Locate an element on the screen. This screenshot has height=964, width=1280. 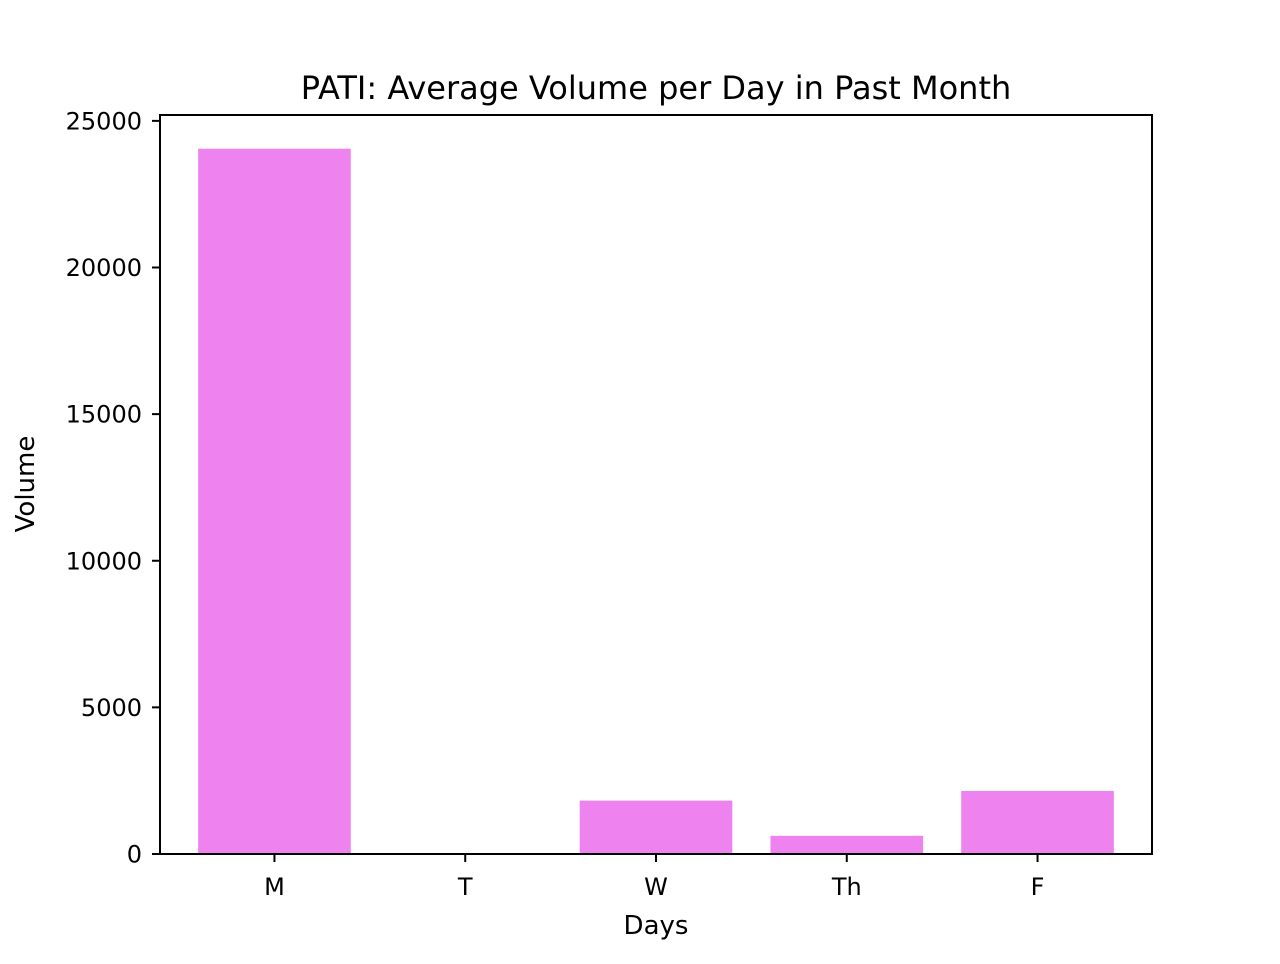
bar-m is located at coordinates (274, 501).